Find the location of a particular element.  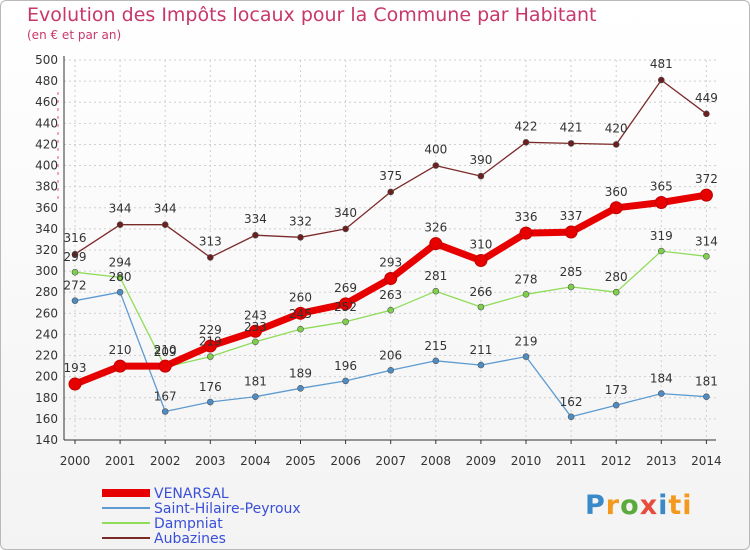

x-tick-label: 2002 is located at coordinates (165, 461).